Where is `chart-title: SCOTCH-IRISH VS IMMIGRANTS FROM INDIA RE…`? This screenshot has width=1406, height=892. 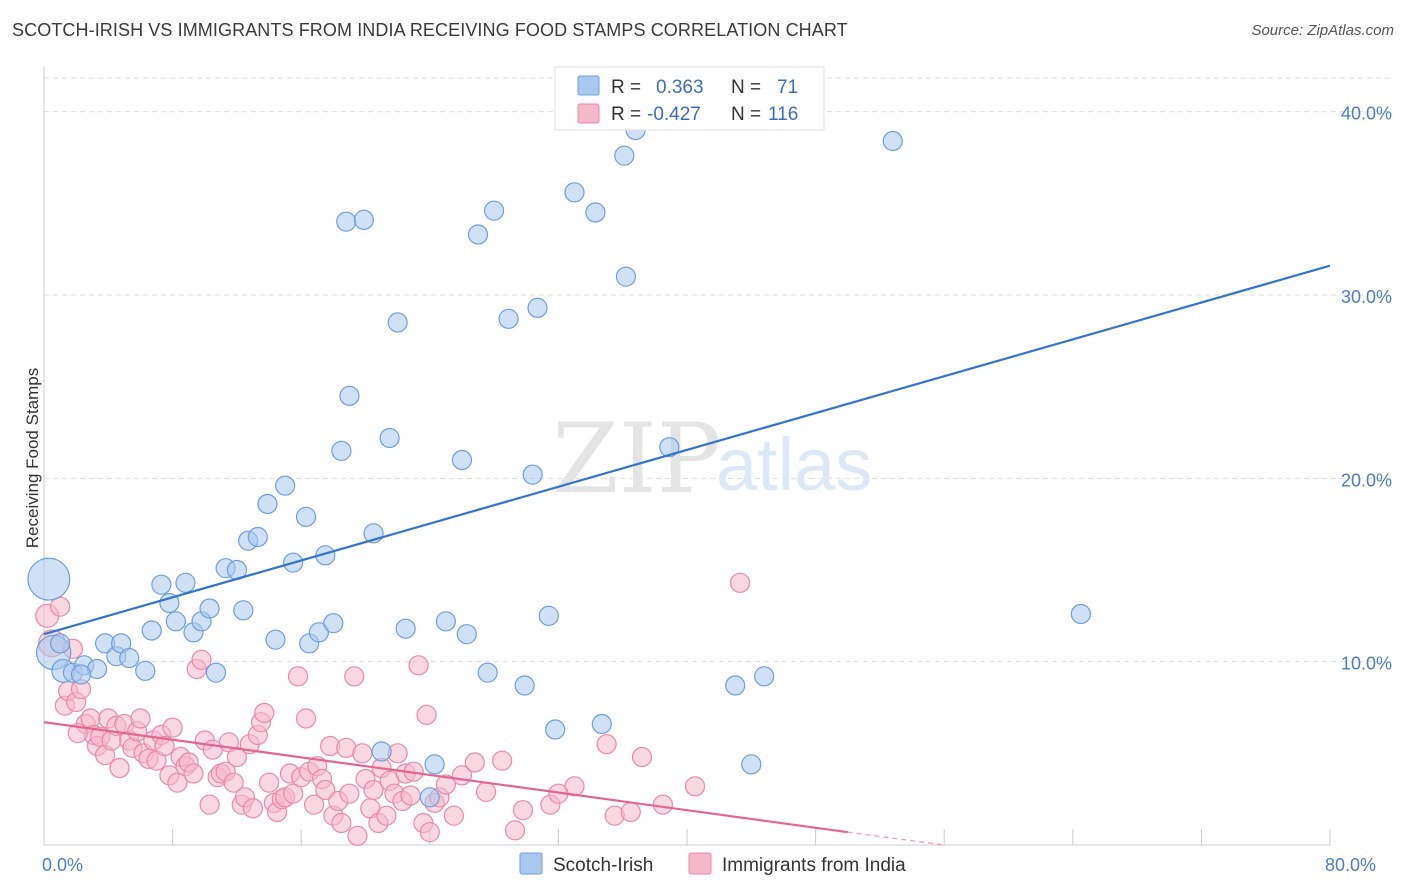 chart-title: SCOTCH-IRISH VS IMMIGRANTS FROM INDIA RE… is located at coordinates (430, 30).